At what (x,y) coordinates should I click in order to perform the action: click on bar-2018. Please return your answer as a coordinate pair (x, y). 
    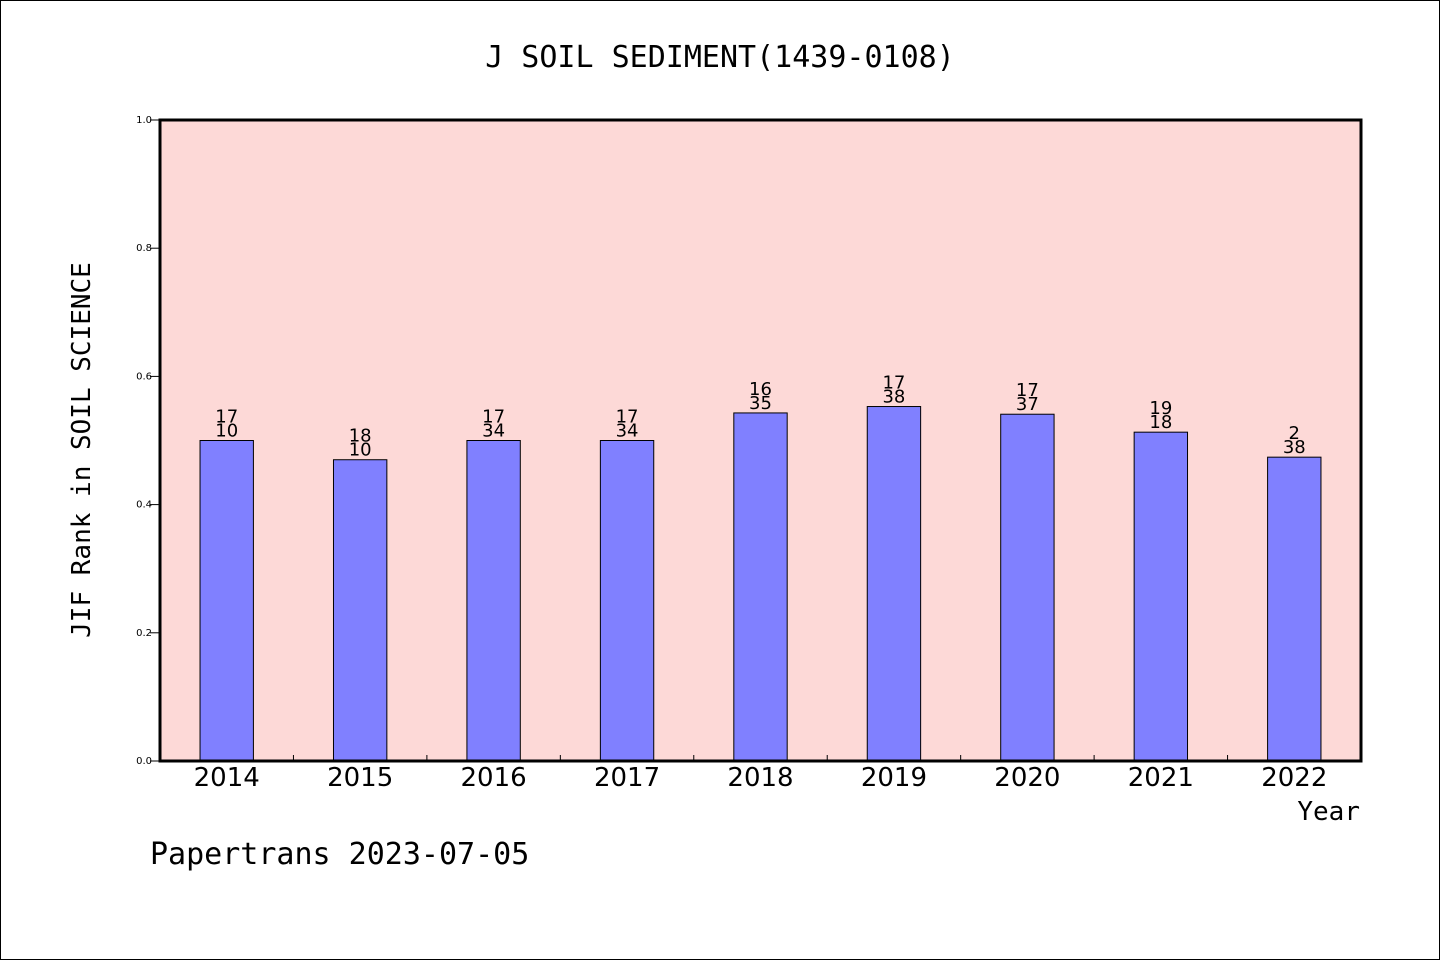
    Looking at the image, I should click on (760, 587).